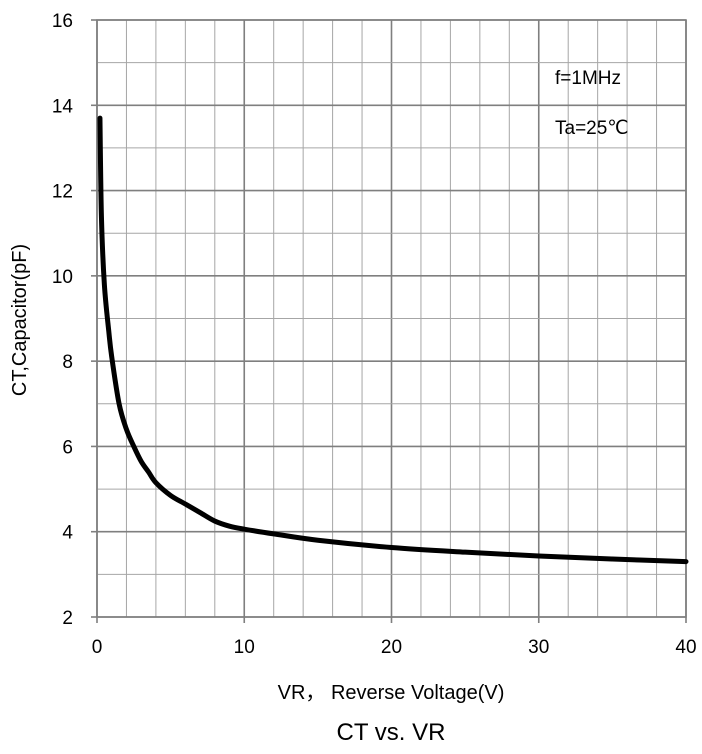 Image resolution: width=702 pixels, height=754 pixels. Describe the element at coordinates (20, 320) in the screenshot. I see `y-axis-label: CT,Capacitor(pF)` at that location.